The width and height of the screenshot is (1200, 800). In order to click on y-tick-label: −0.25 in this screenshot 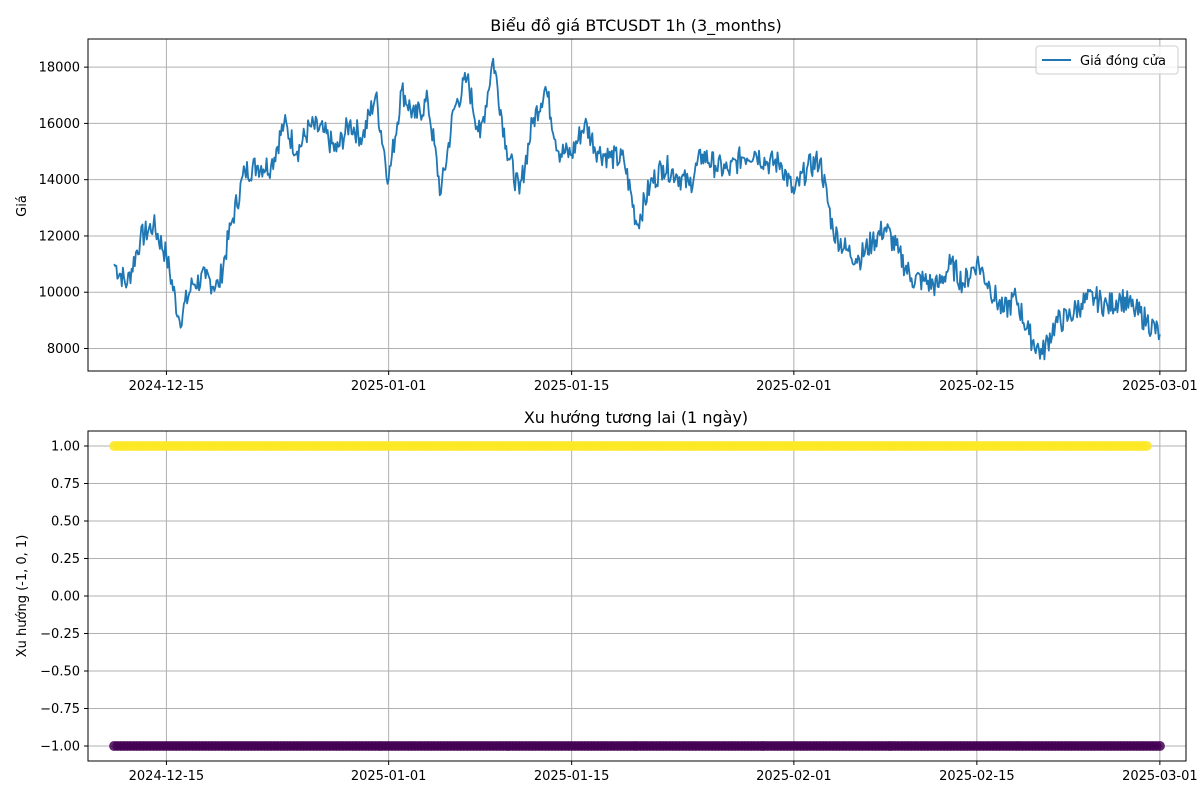, I will do `click(60, 634)`.